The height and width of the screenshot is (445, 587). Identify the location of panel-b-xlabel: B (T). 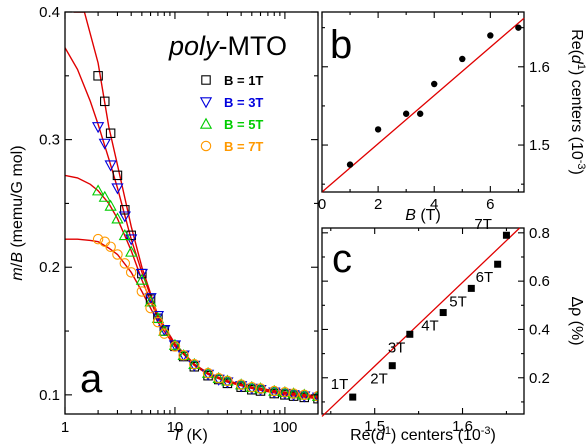
(423, 215).